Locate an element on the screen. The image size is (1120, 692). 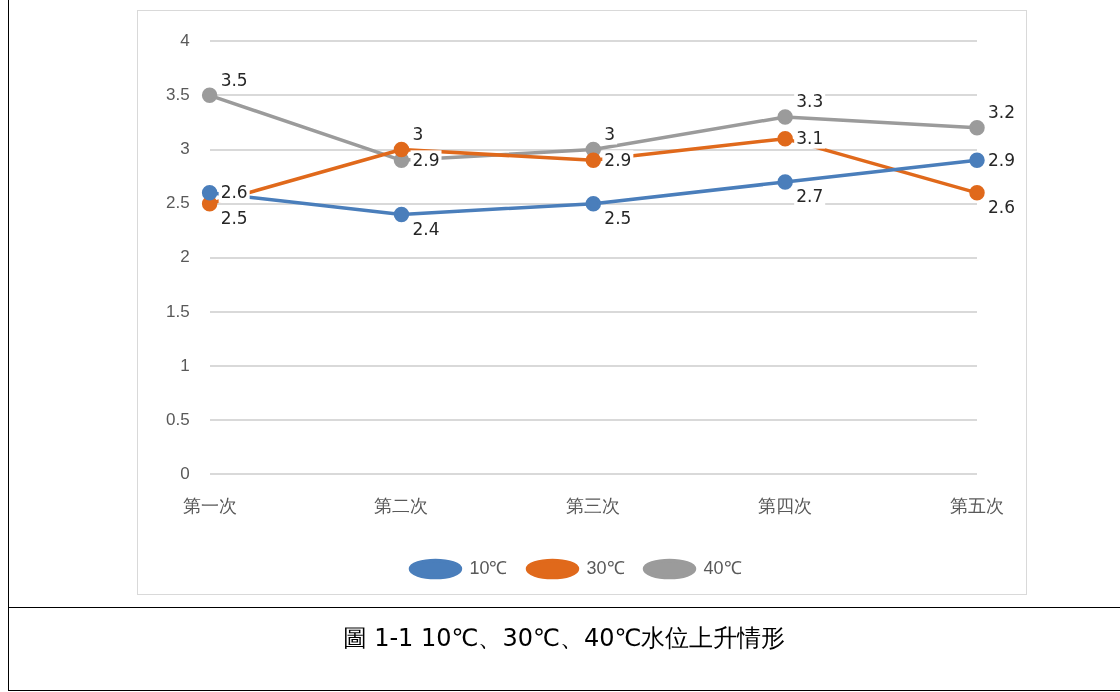
x-tick-label: 第三次 is located at coordinates (593, 506).